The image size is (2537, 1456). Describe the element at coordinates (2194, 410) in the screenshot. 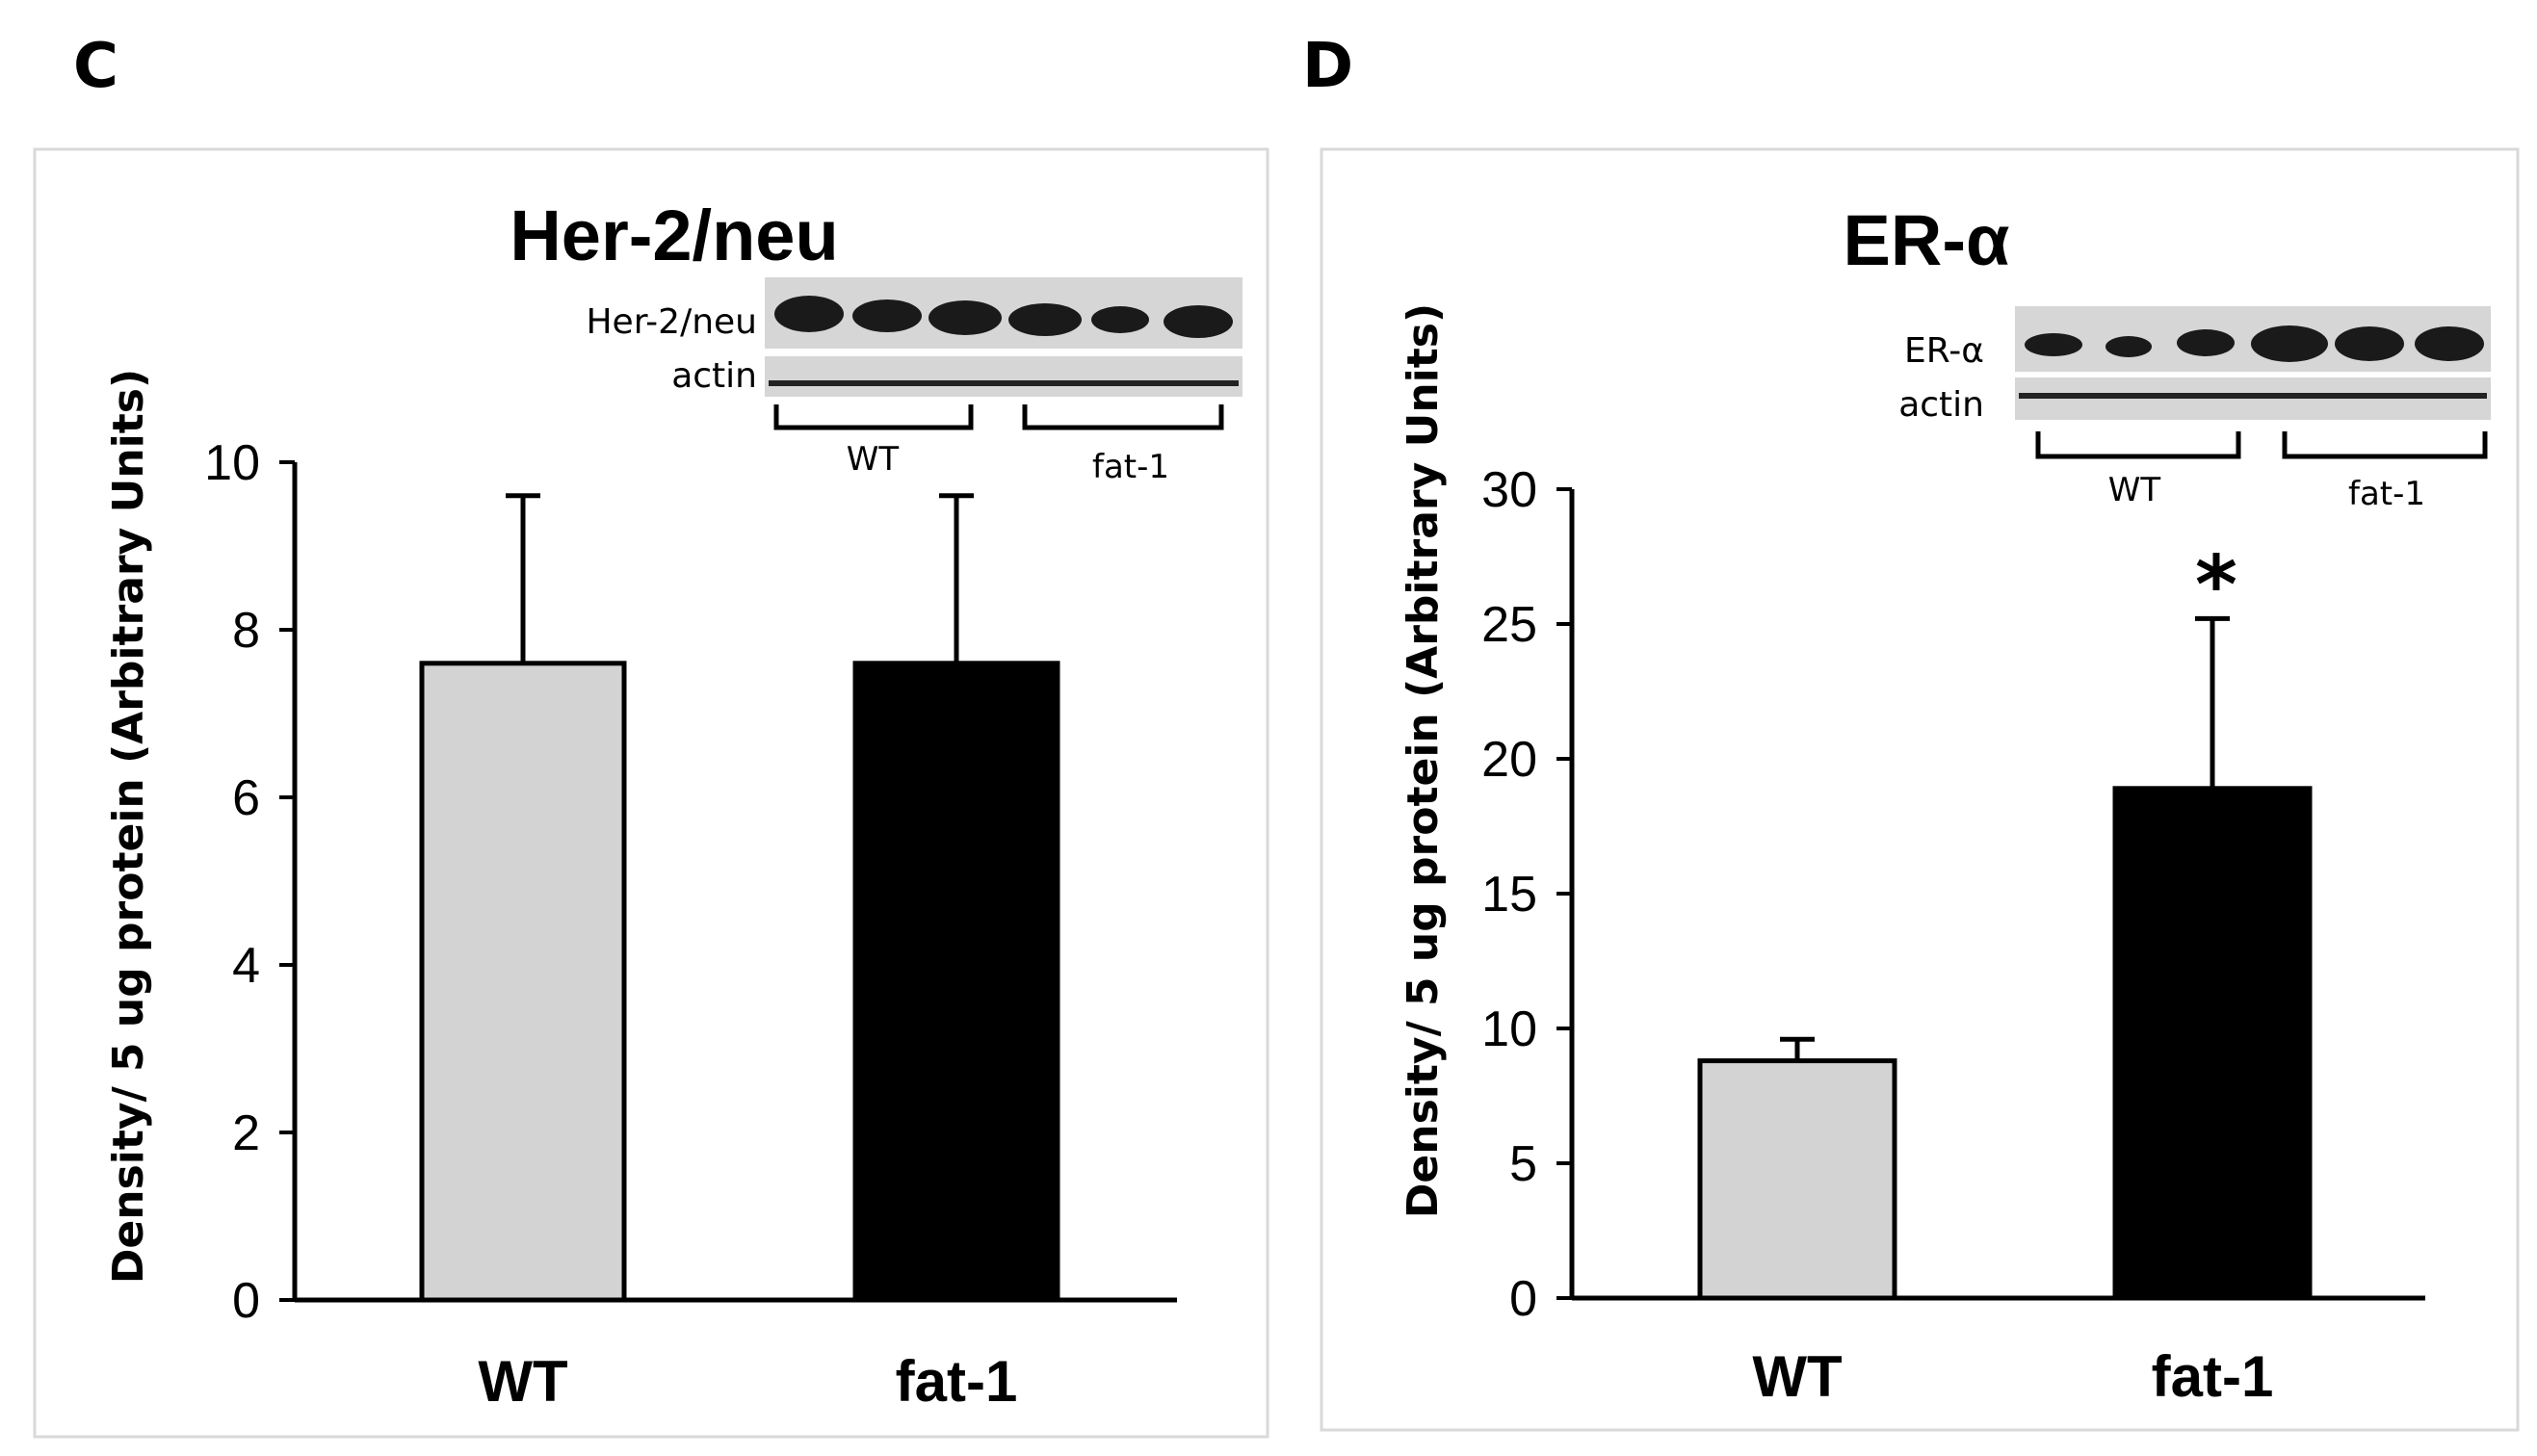

I see `blot-inset-d: ER-α actin WT fat-1` at that location.